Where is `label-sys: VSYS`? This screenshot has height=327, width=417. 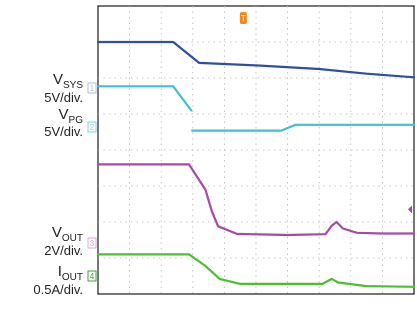 label-sys: VSYS is located at coordinates (68, 81).